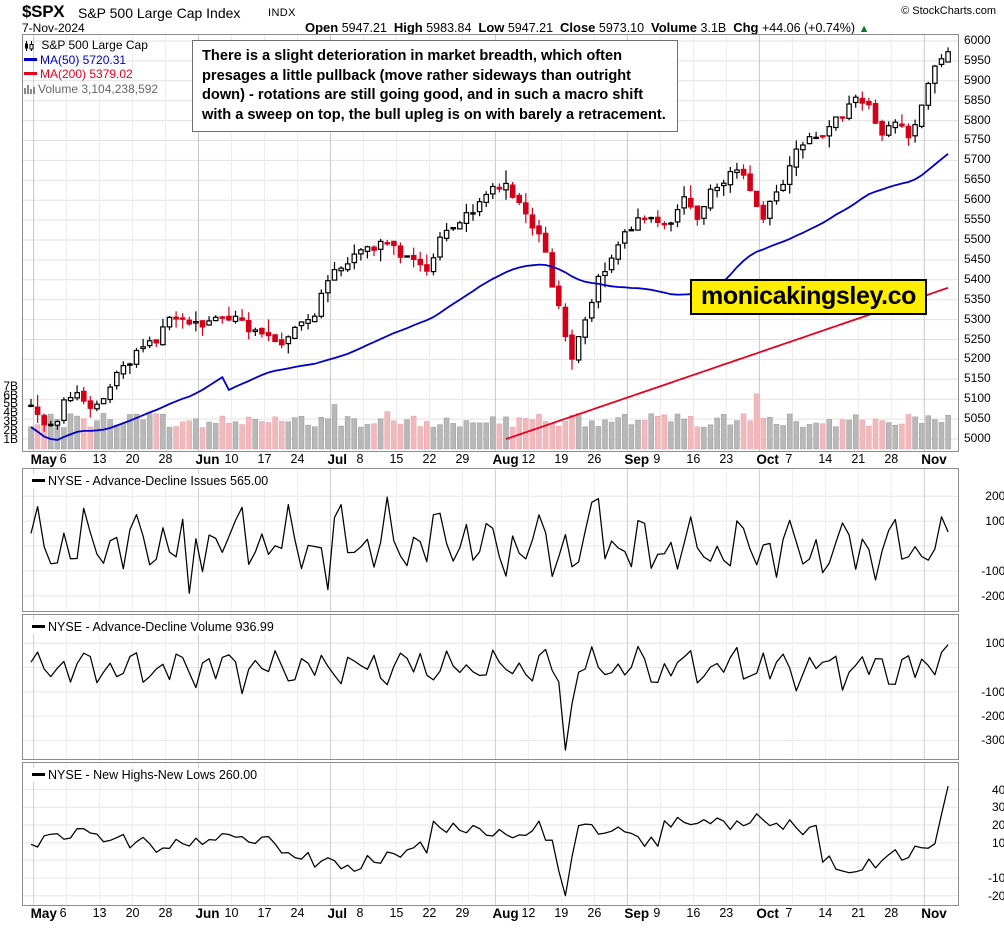 This screenshot has height=932, width=1004. What do you see at coordinates (159, 13) in the screenshot?
I see `symbol-name: S&P 500 Large Cap Index` at bounding box center [159, 13].